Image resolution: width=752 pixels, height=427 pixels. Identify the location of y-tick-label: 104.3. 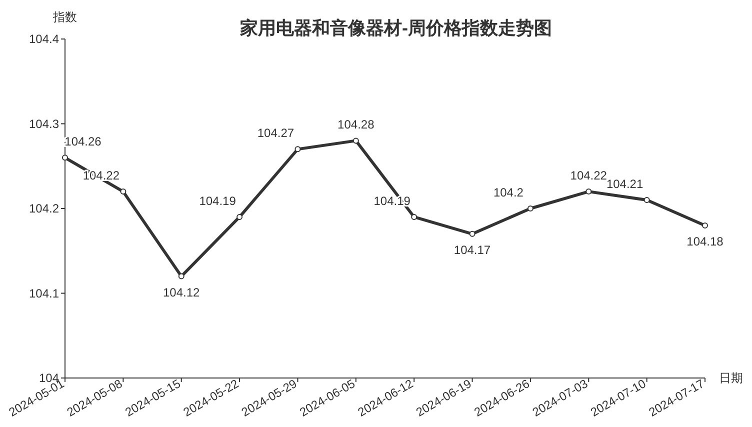
(44, 123).